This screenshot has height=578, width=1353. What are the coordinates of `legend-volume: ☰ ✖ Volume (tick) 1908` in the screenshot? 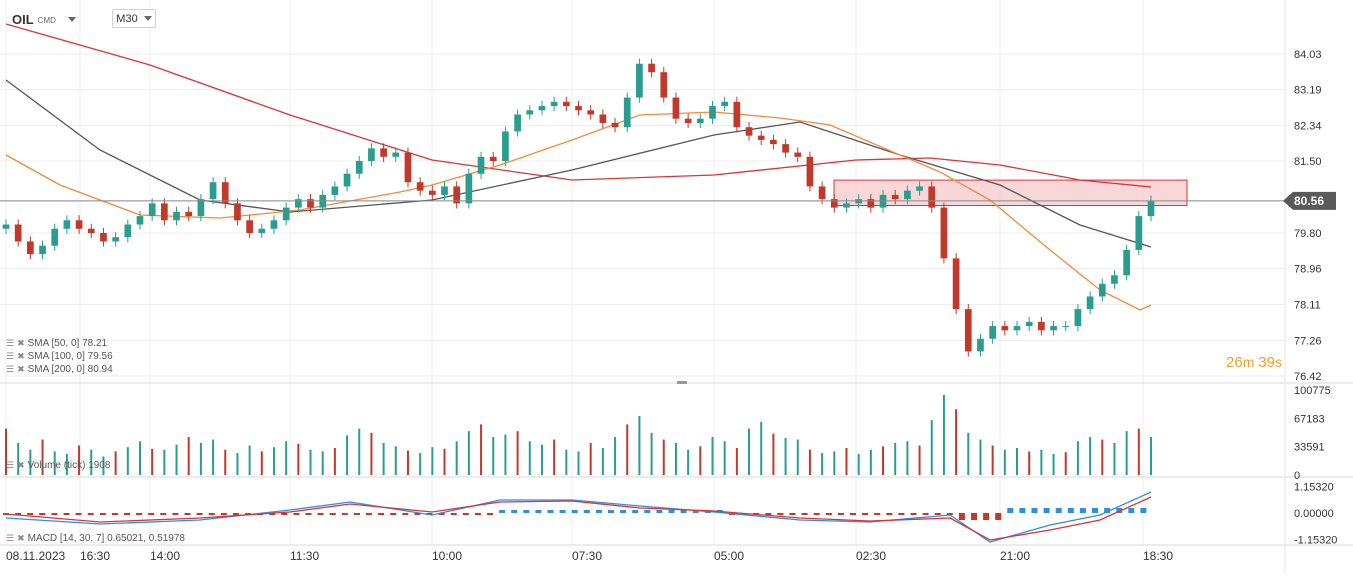 It's located at (58, 465).